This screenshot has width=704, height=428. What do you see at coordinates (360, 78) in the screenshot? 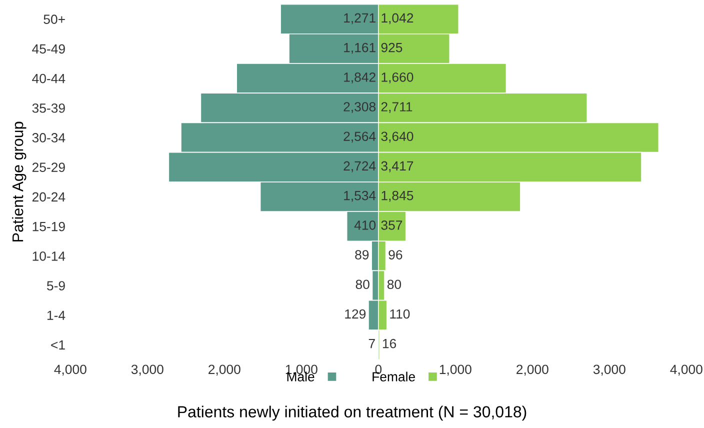
I see `data-label: 1,842` at bounding box center [360, 78].